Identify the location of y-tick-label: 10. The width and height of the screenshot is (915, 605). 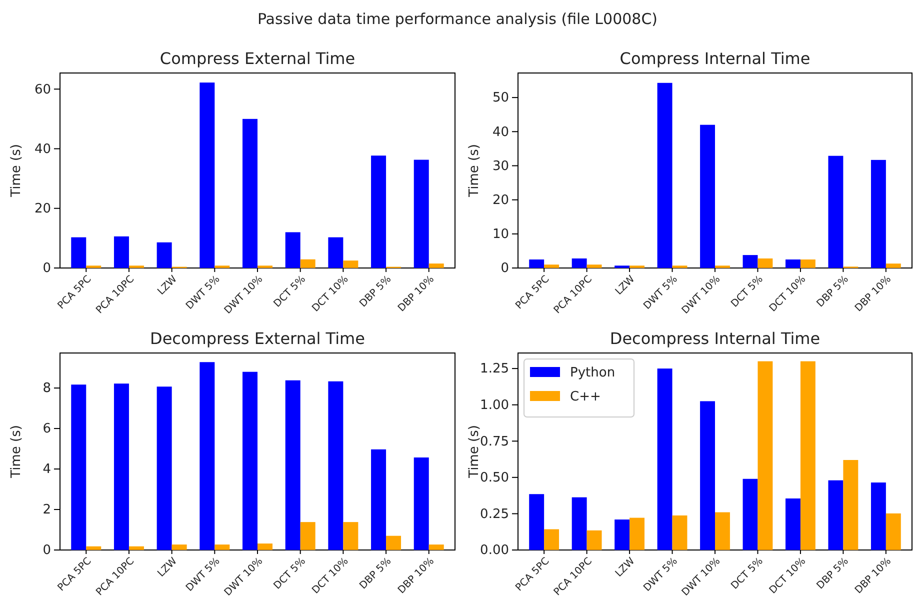
(500, 234).